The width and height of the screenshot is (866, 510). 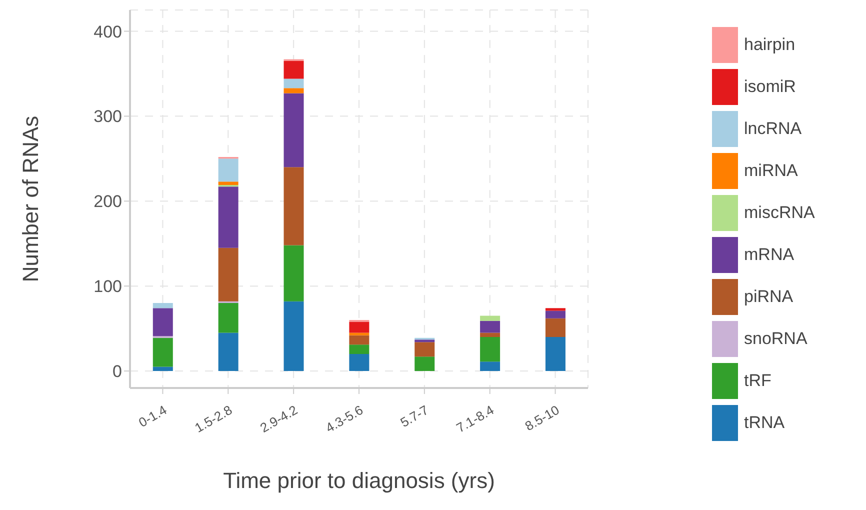 I want to click on legend-label: piRNA, so click(x=769, y=297).